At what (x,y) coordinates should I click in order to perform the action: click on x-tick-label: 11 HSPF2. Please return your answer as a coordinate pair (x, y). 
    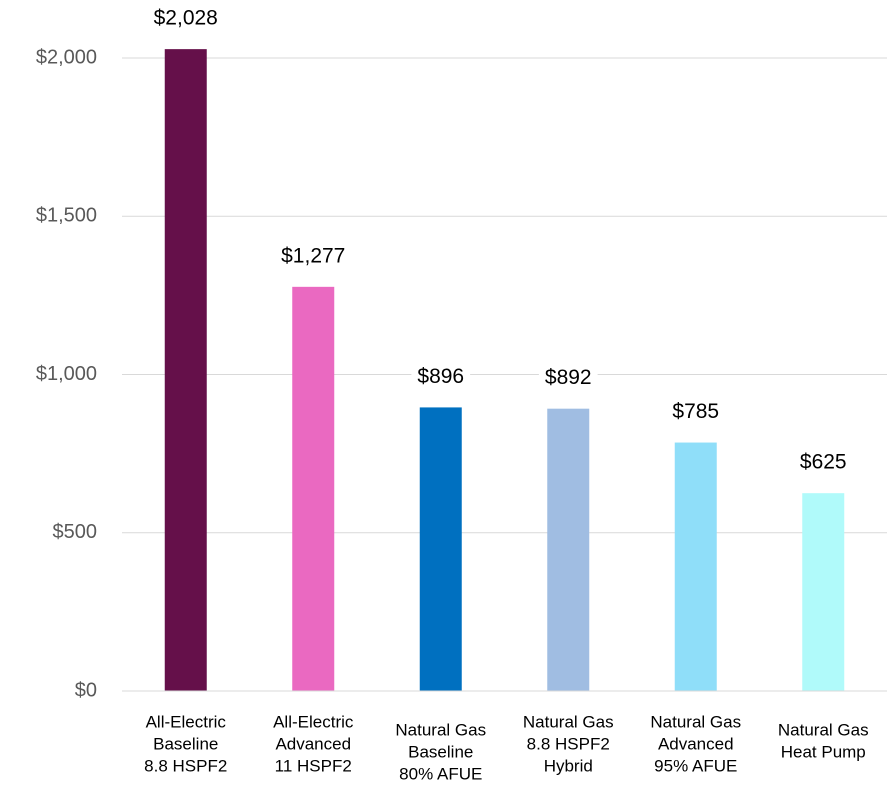
    Looking at the image, I should click on (313, 765).